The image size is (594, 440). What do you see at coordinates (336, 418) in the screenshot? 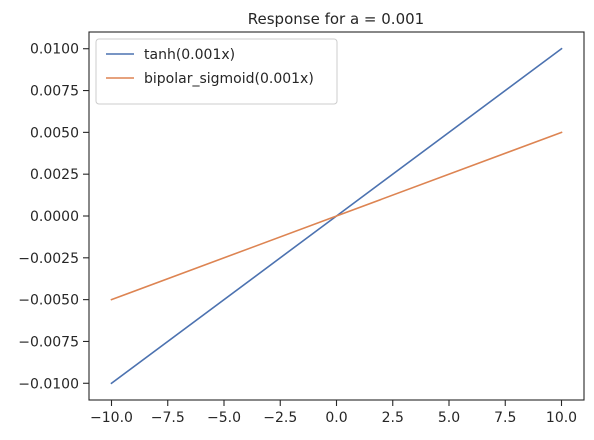
I see `x-tick-label: 0.0` at bounding box center [336, 418].